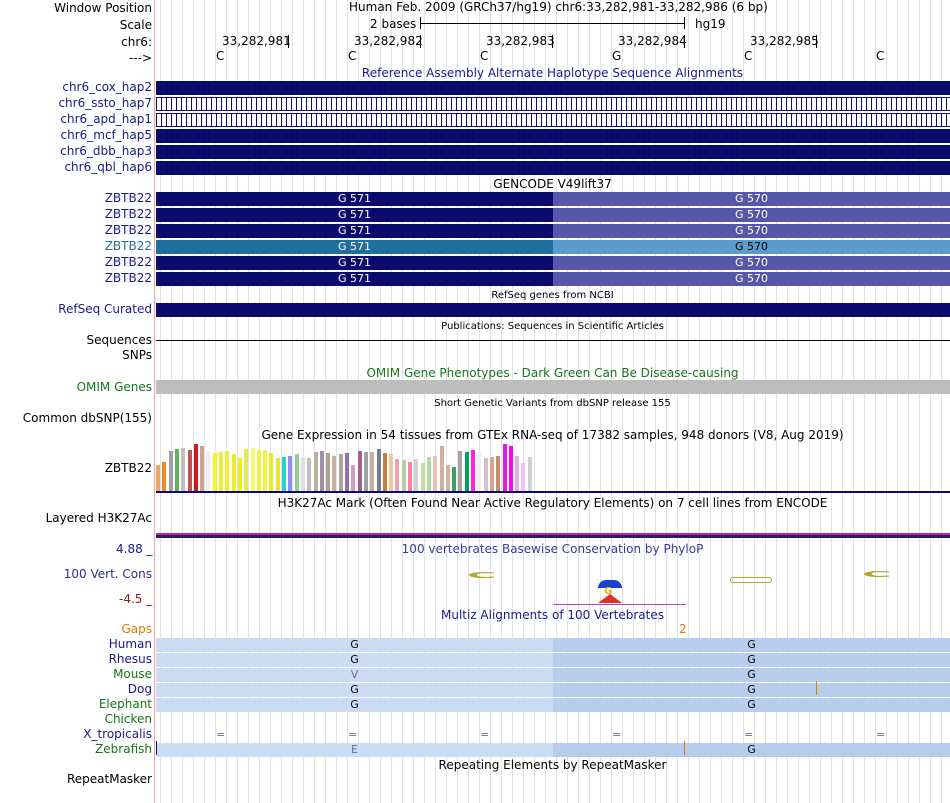  What do you see at coordinates (105, 309) in the screenshot?
I see `refseq-label: RefSeq Curated` at bounding box center [105, 309].